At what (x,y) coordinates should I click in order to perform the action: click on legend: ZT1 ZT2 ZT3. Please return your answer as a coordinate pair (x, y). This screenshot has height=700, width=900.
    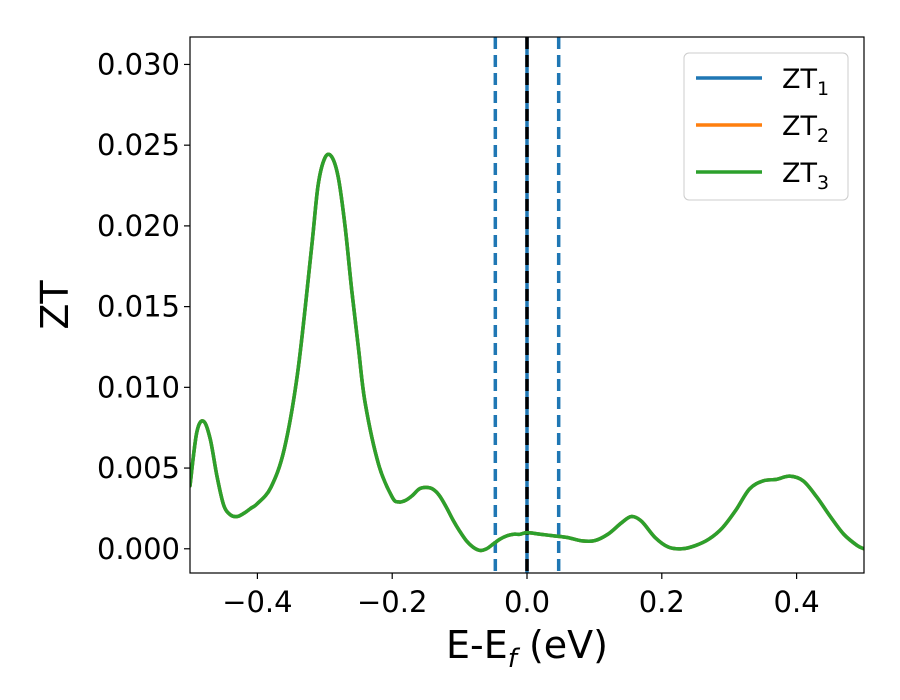
    Looking at the image, I should click on (766, 126).